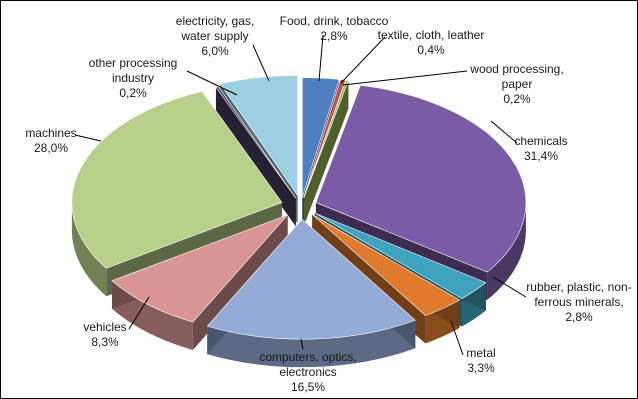 The image size is (638, 399). Describe the element at coordinates (50, 140) in the screenshot. I see `slice-label-8: machines 28,0%` at that location.